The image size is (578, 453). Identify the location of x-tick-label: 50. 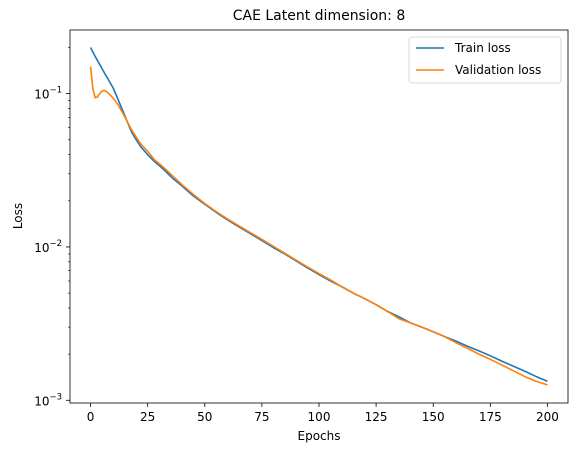
(204, 417).